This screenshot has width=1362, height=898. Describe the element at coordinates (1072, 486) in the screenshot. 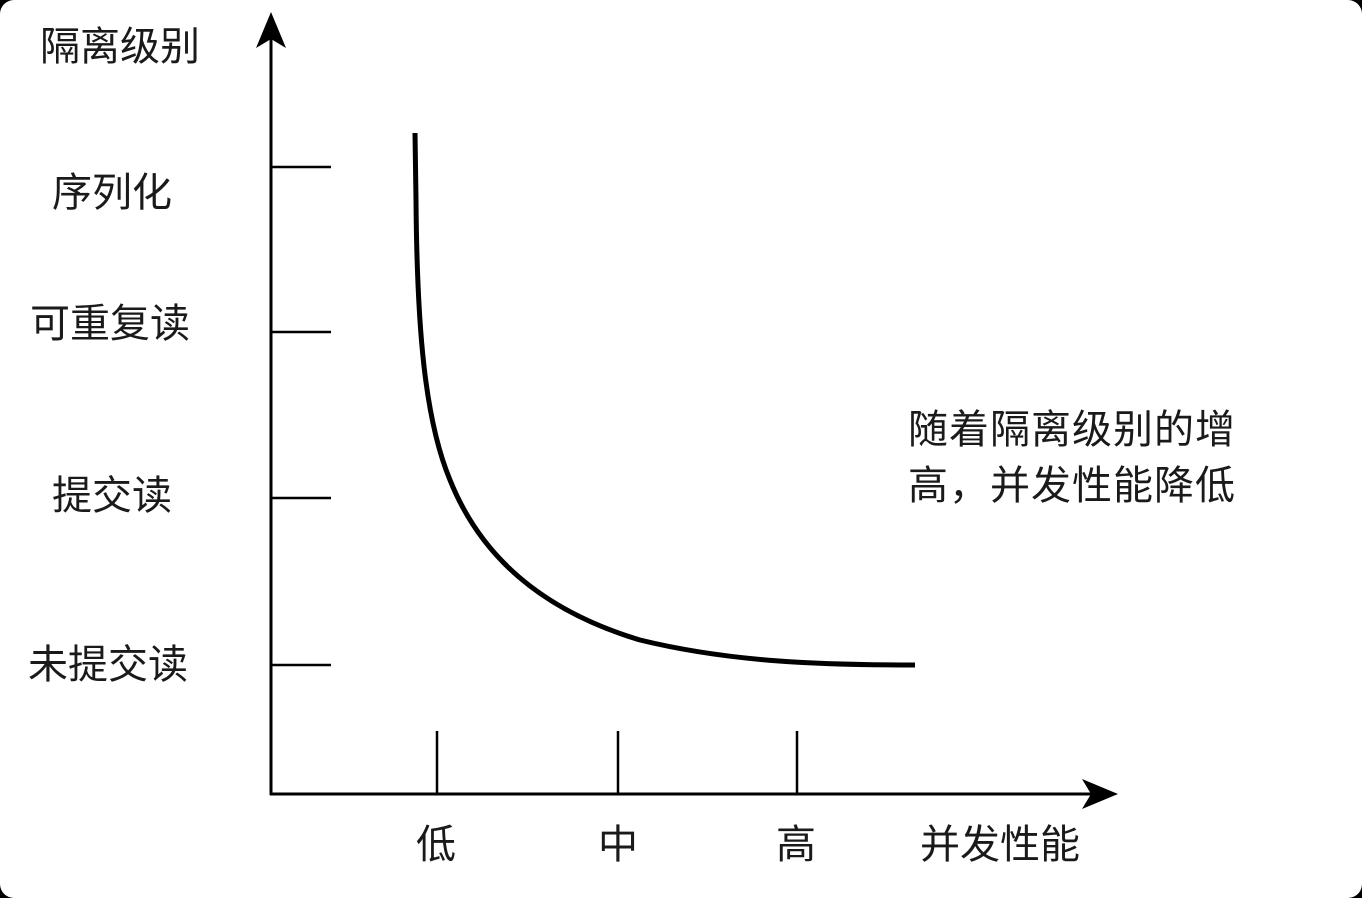

I see `annotation-line-2: 高，并发性能降低` at that location.